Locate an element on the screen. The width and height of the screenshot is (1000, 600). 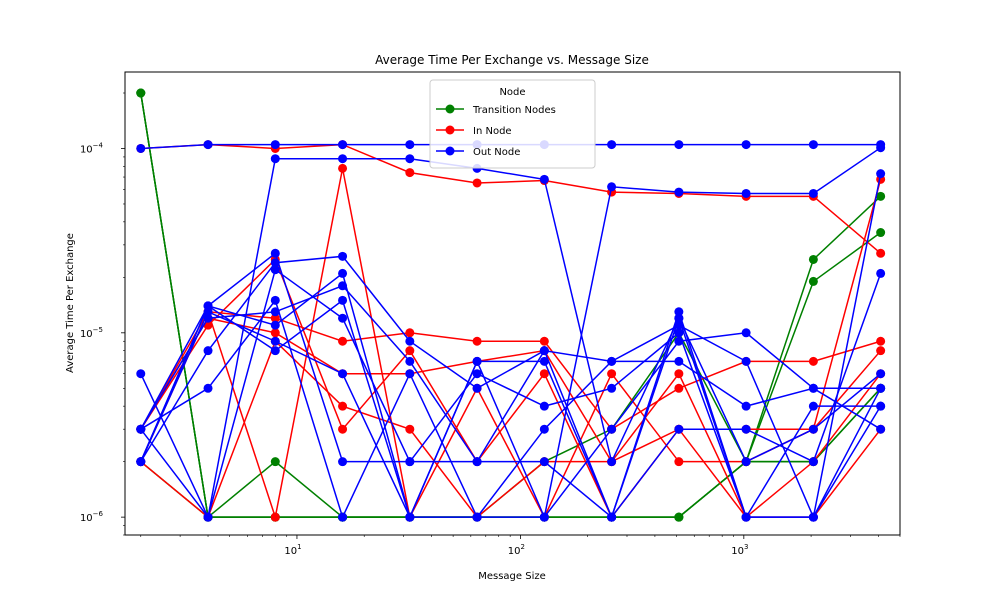
legend-entry-label: Out Node is located at coordinates (496, 152).